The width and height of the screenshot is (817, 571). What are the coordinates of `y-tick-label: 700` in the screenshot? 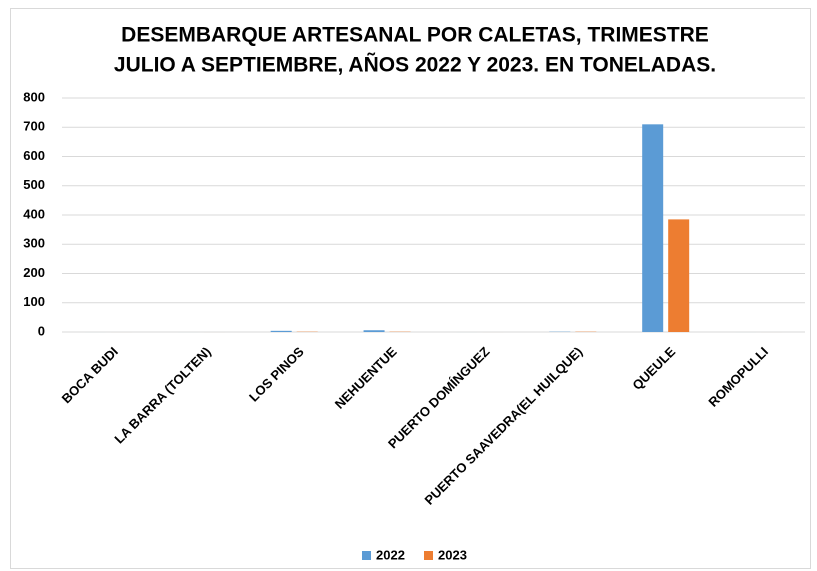 It's located at (34, 126).